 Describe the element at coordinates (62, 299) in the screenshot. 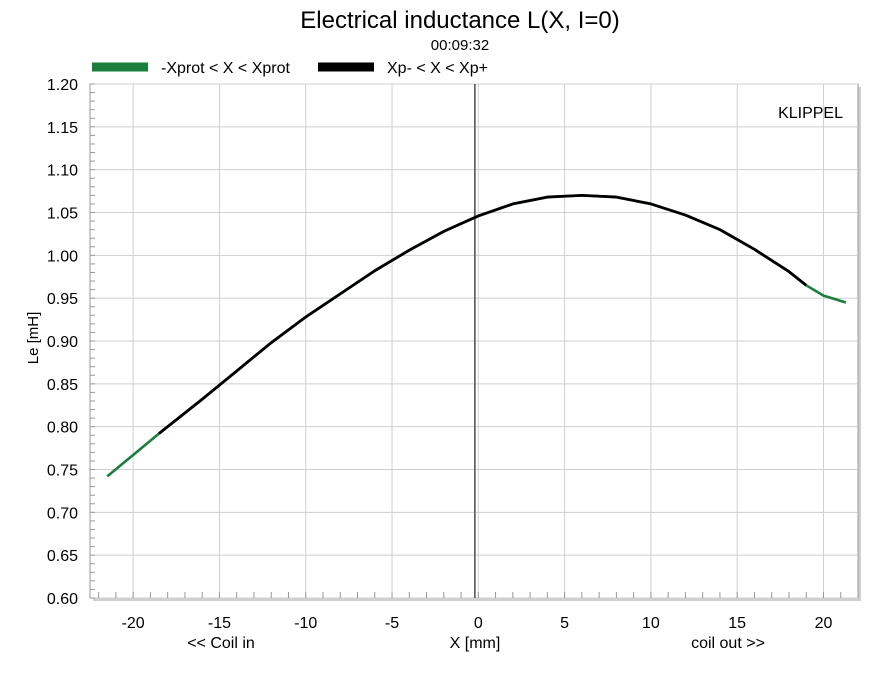

I see `y-tick-label: 0.95` at that location.